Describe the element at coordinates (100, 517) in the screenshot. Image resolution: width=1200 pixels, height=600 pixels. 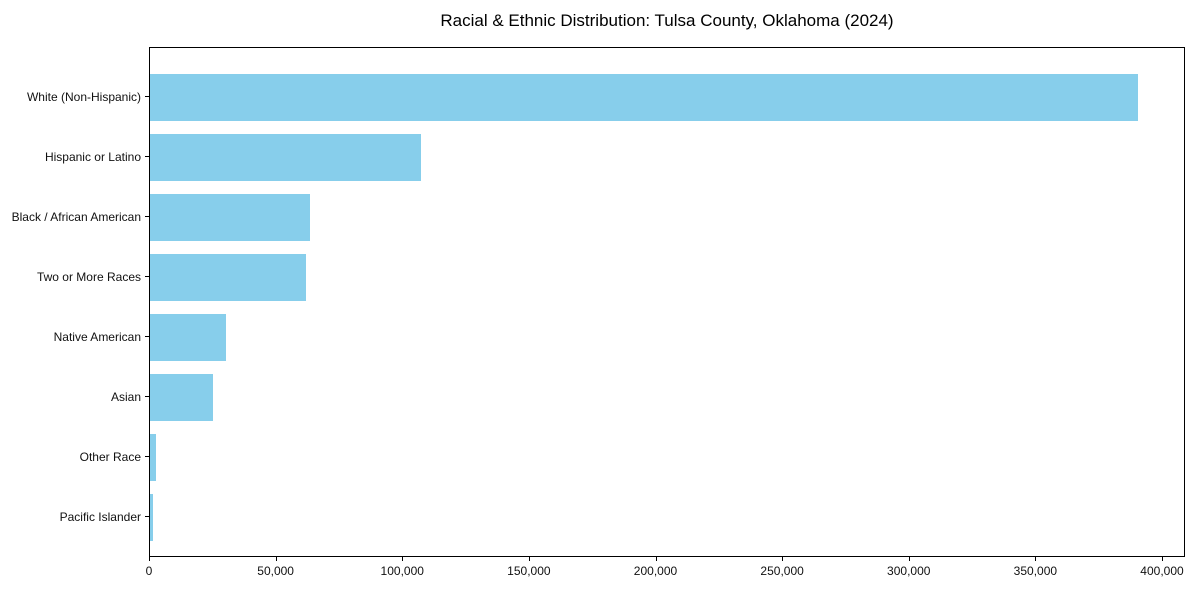
I see `y-tick-label-pacific-islander: Pacific Islander` at that location.